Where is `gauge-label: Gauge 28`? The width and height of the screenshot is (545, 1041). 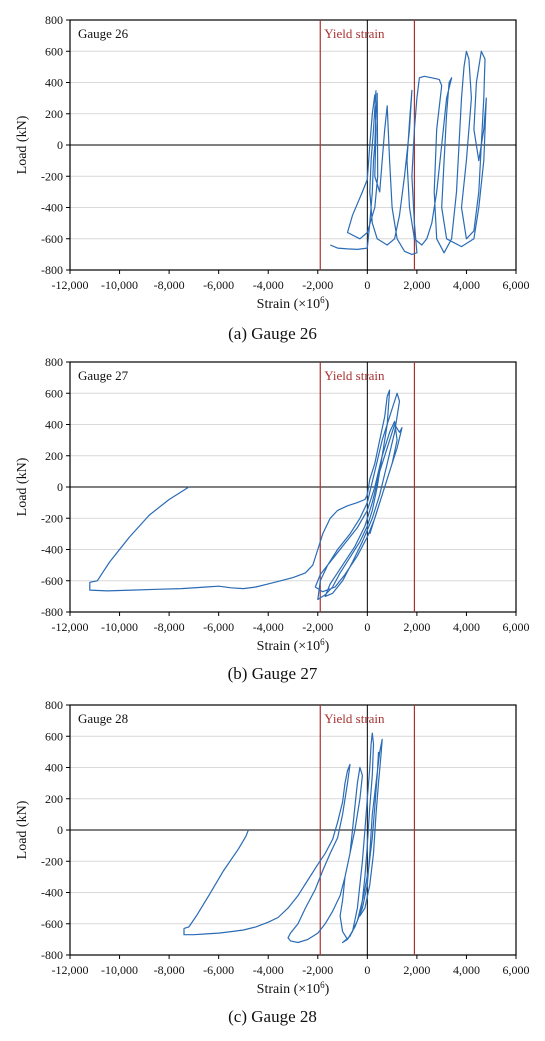
gauge-label: Gauge 28 is located at coordinates (103, 718).